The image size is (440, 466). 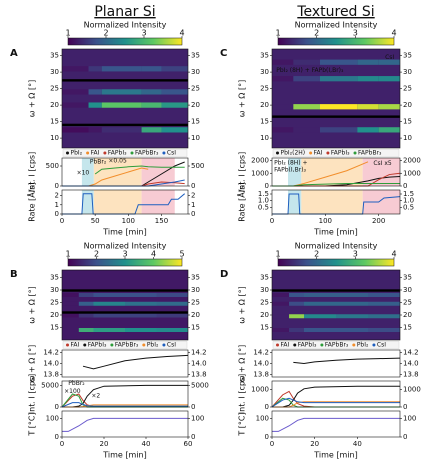 I want to click on y-tick-label: 13.8, so click(x=199, y=374).